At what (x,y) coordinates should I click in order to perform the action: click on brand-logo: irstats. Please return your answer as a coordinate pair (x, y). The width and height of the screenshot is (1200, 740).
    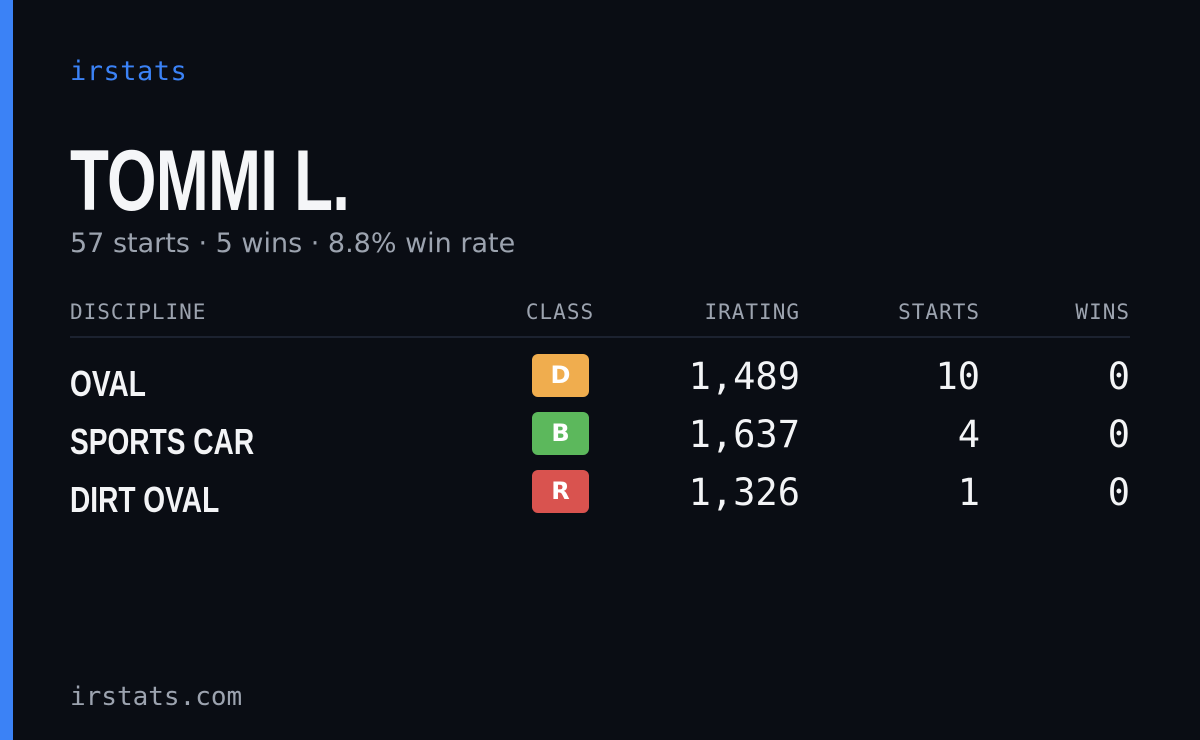
    Looking at the image, I should click on (129, 71).